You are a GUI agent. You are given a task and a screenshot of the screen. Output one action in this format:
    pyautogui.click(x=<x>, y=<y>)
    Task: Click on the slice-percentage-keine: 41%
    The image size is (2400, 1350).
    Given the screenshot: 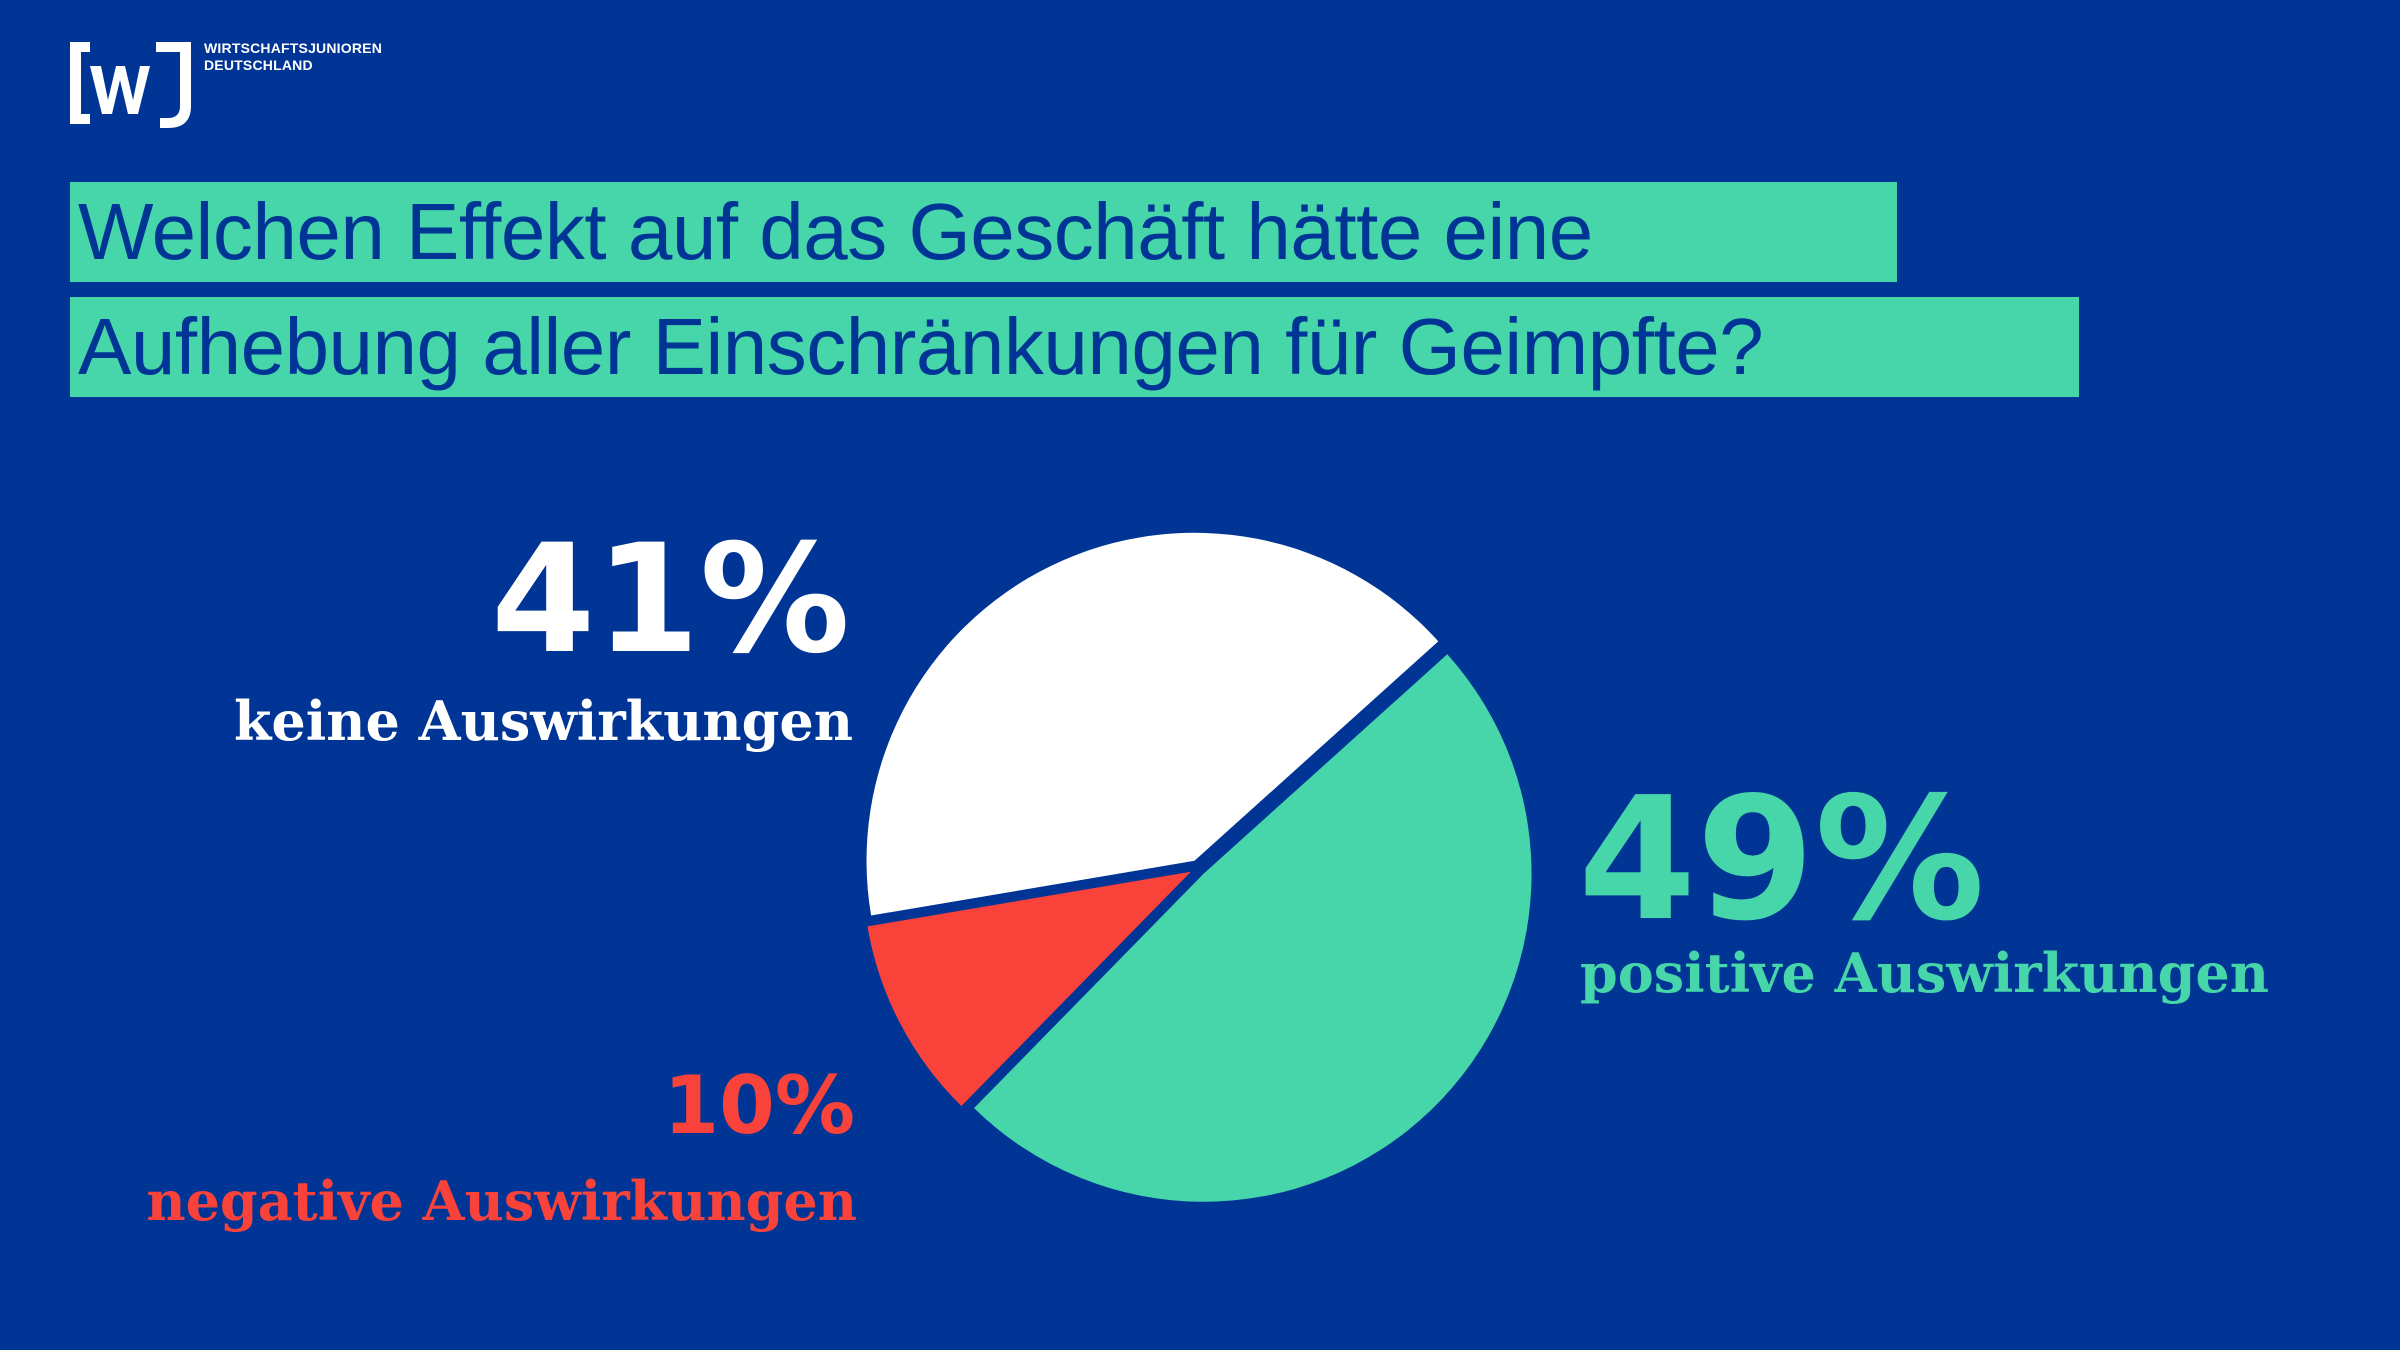 What is the action you would take?
    pyautogui.click(x=670, y=600)
    